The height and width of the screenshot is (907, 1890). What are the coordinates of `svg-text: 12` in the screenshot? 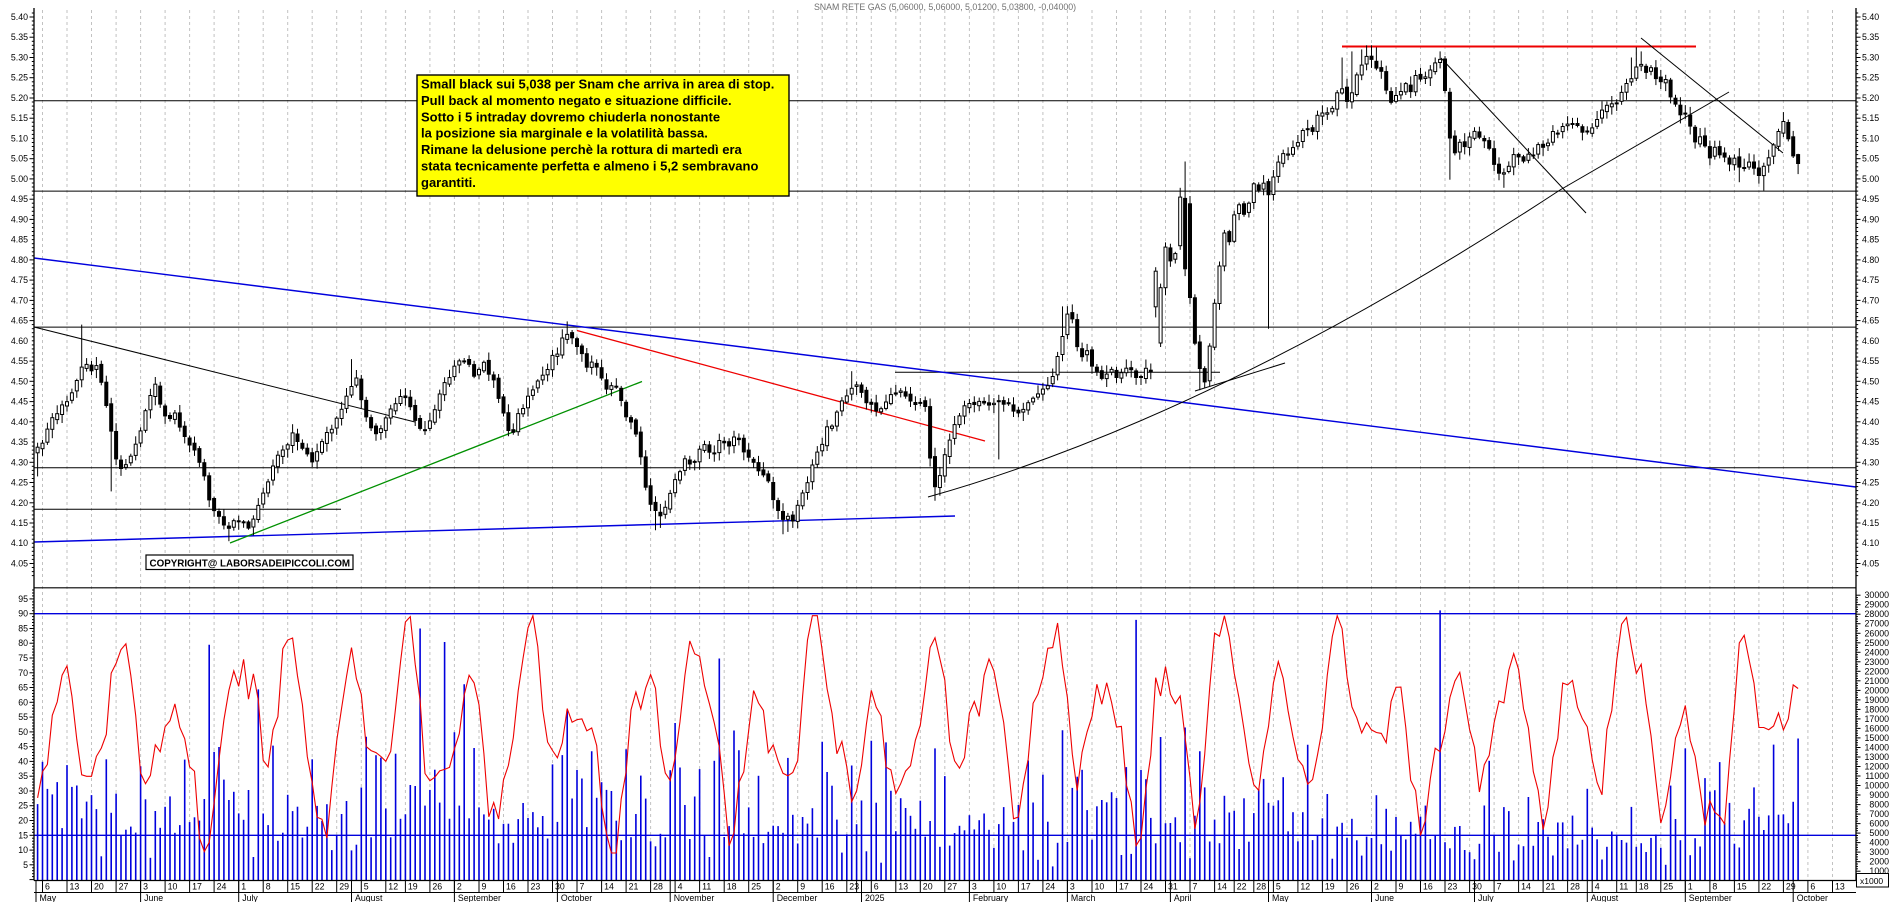 It's located at (1305, 887).